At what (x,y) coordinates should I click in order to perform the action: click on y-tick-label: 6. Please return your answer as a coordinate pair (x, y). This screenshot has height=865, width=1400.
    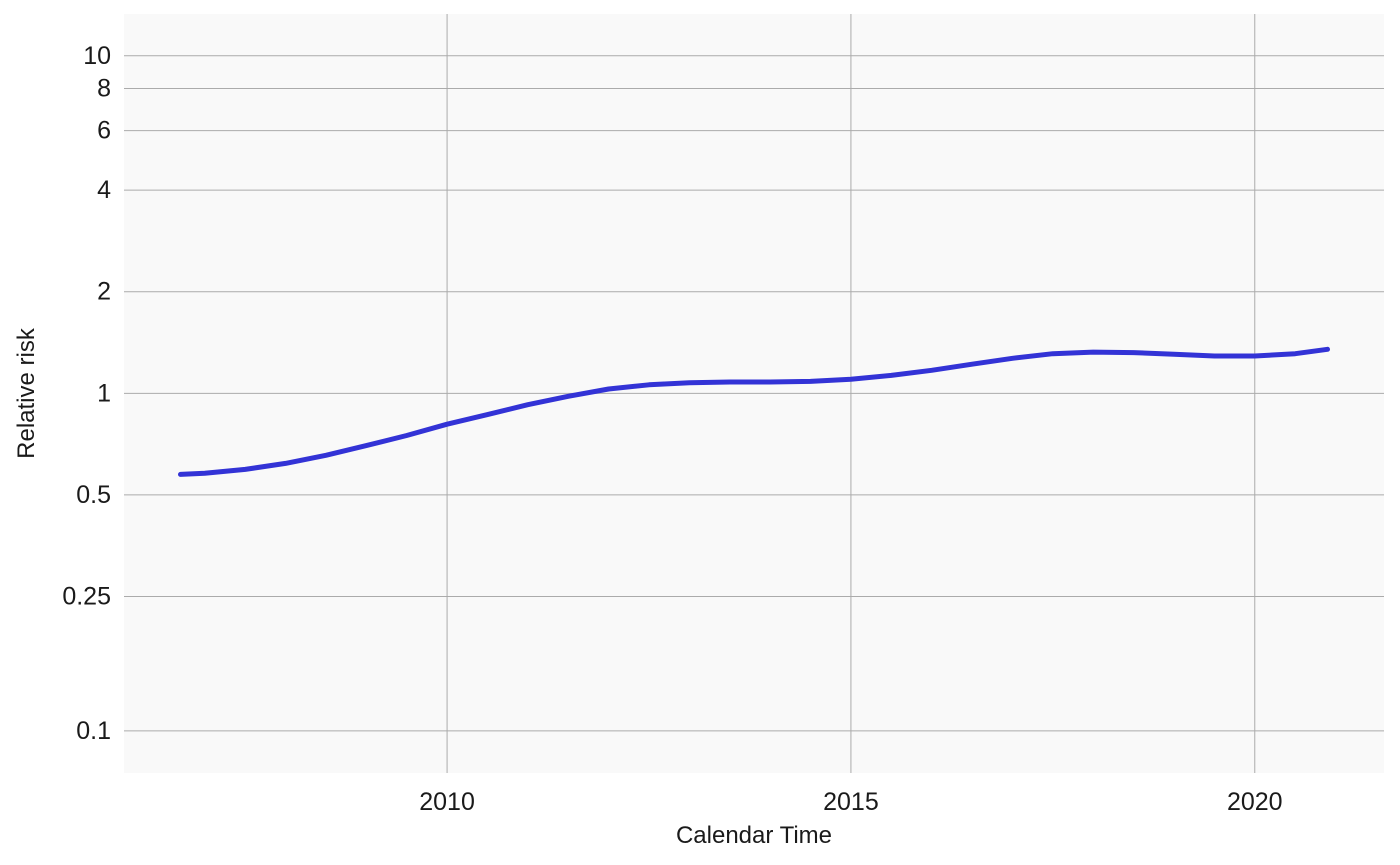
    Looking at the image, I should click on (104, 131).